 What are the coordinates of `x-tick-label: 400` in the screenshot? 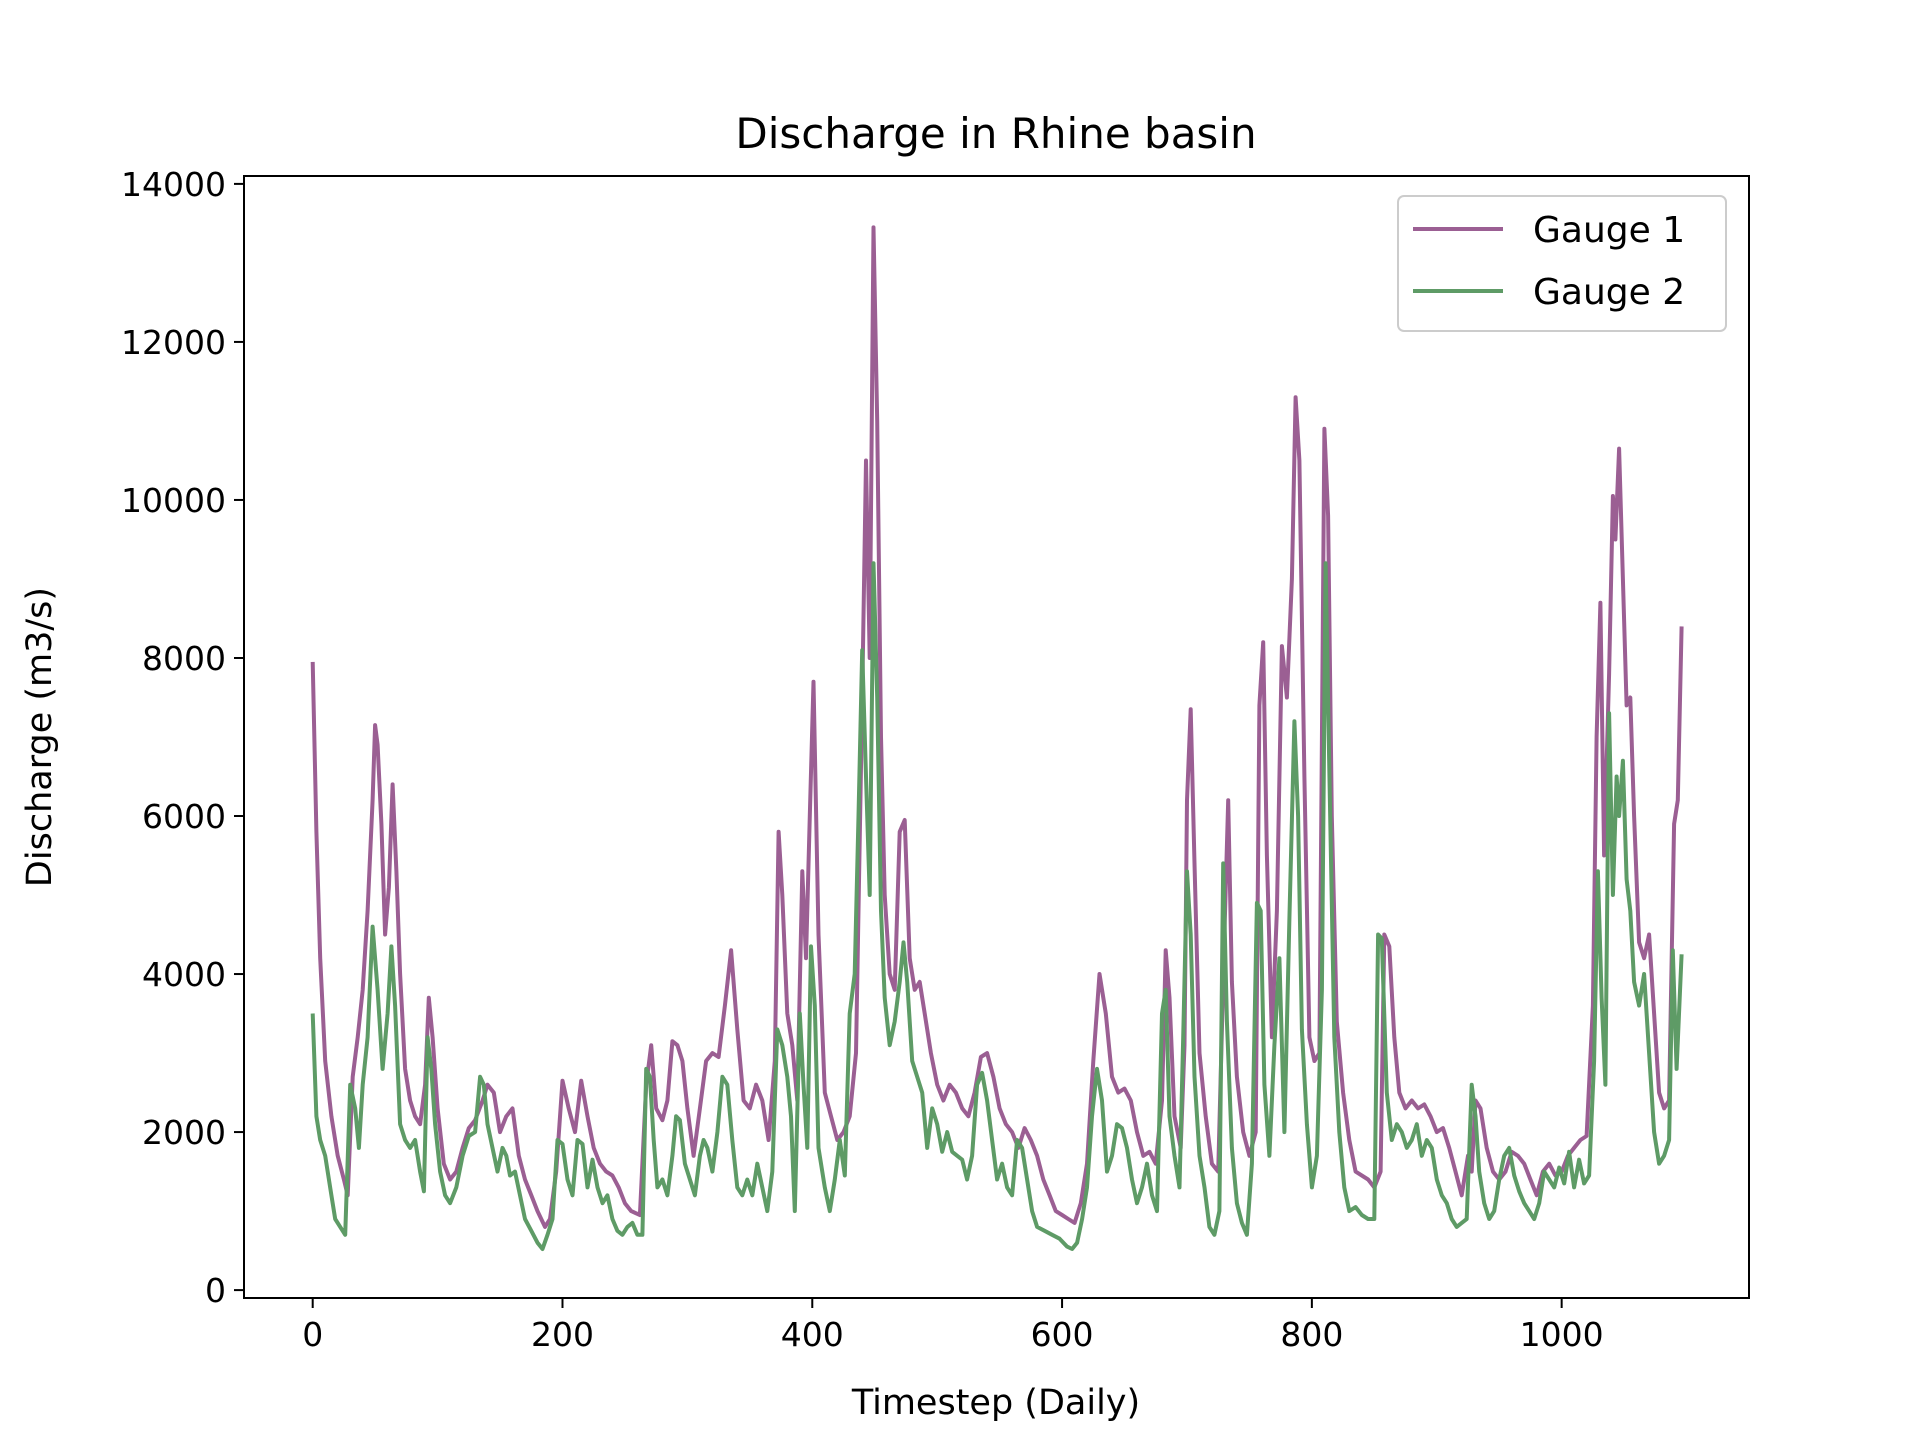 It's located at (812, 1334).